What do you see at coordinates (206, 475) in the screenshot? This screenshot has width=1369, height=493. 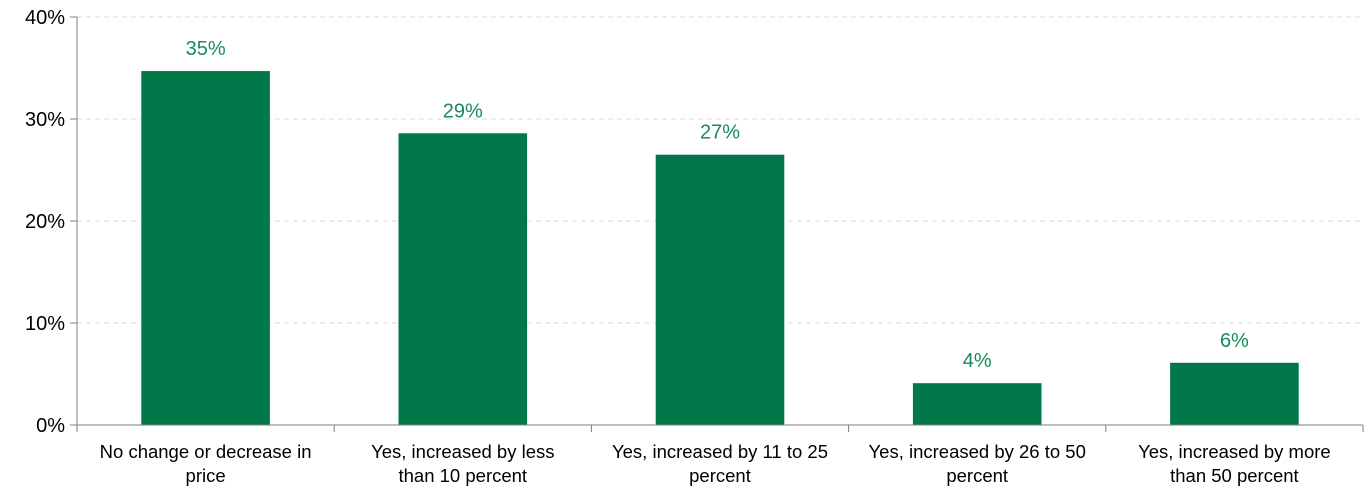 I see `x-category-label-line: price` at bounding box center [206, 475].